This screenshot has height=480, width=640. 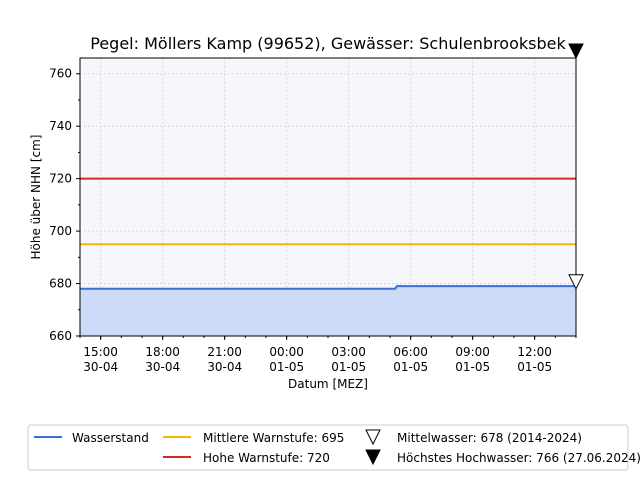 I want to click on series-layer, so click(x=328, y=287).